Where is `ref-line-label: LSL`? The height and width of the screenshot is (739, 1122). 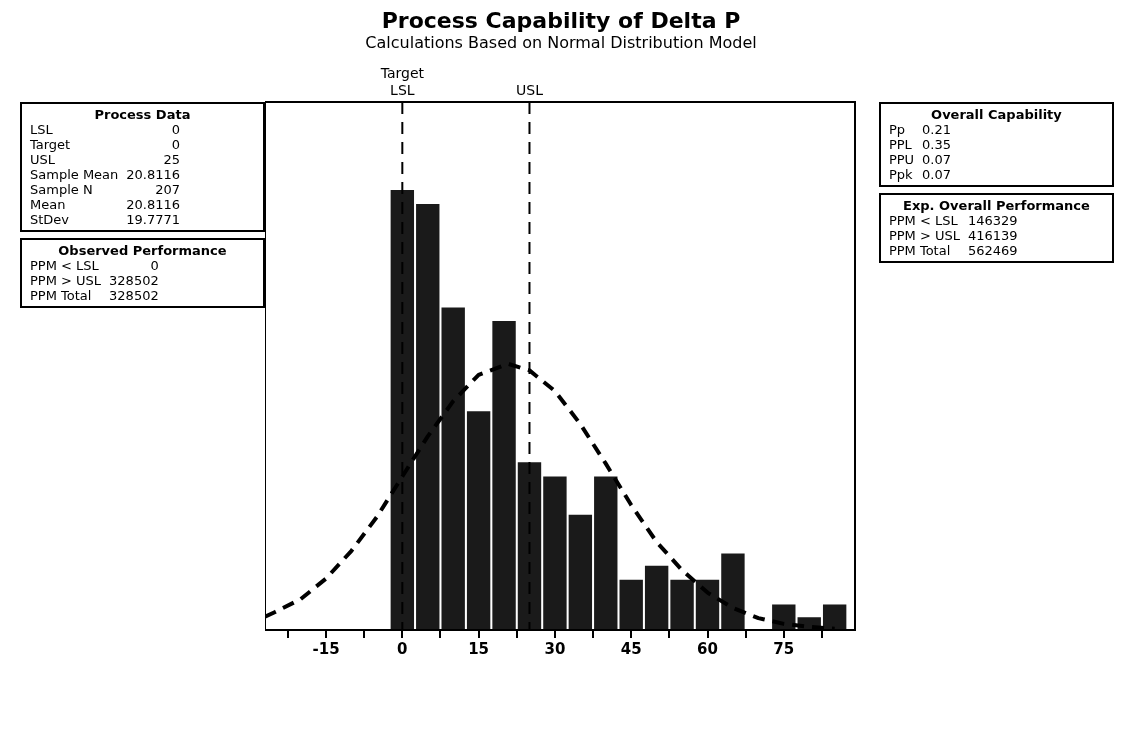 ref-line-label: LSL is located at coordinates (402, 89).